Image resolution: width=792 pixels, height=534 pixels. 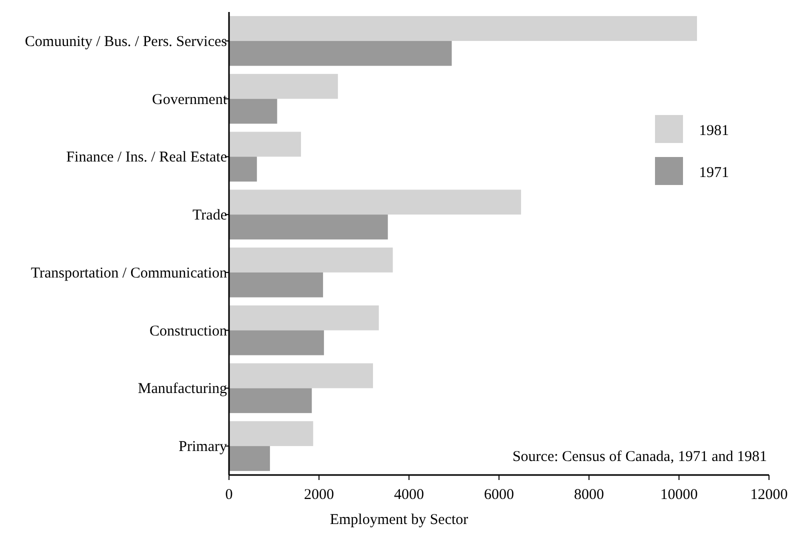 I want to click on annotation: Source: Census of Canada, 1971 and 1981, so click(x=639, y=457).